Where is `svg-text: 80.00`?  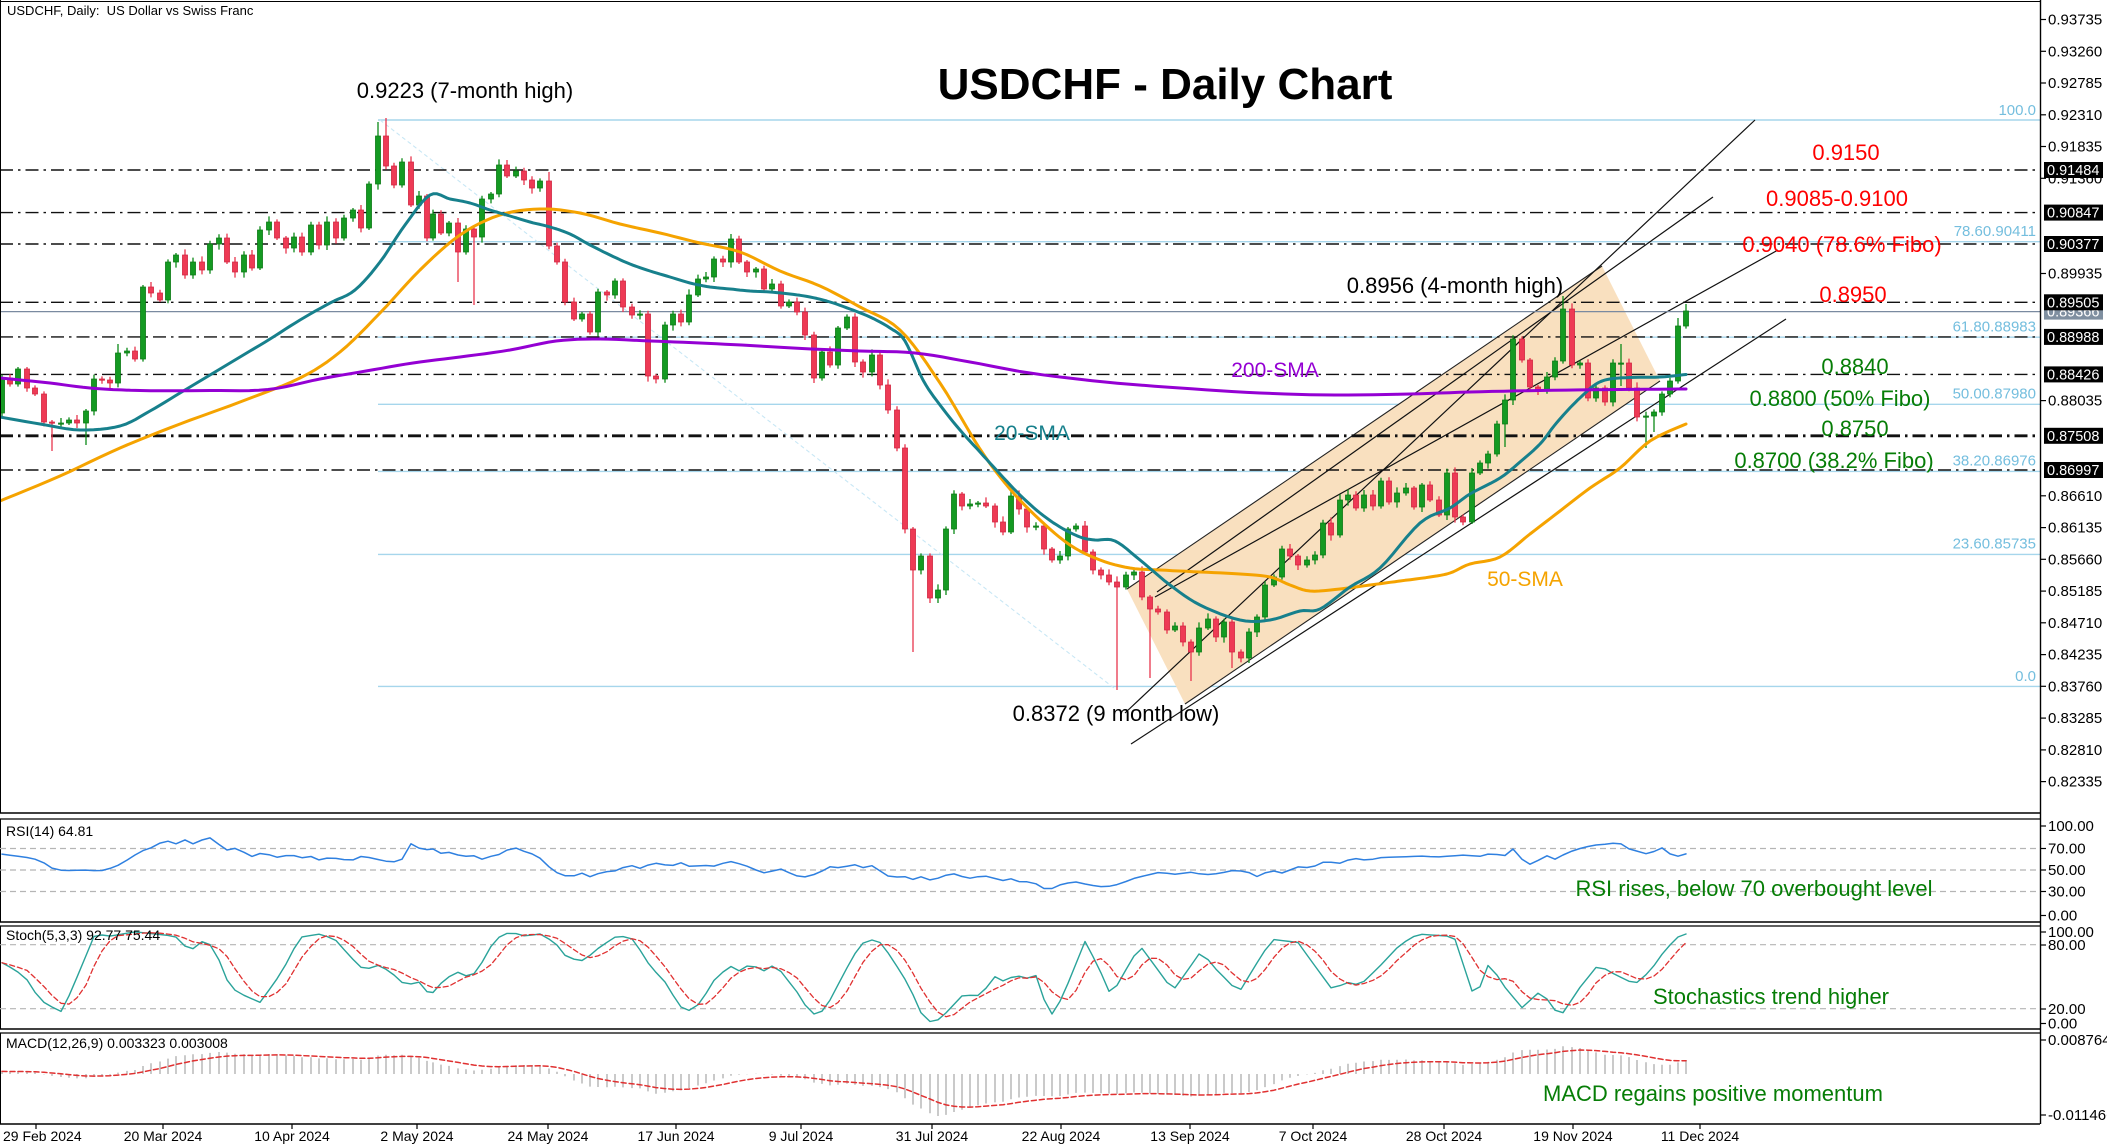 svg-text: 80.00 is located at coordinates (2067, 945).